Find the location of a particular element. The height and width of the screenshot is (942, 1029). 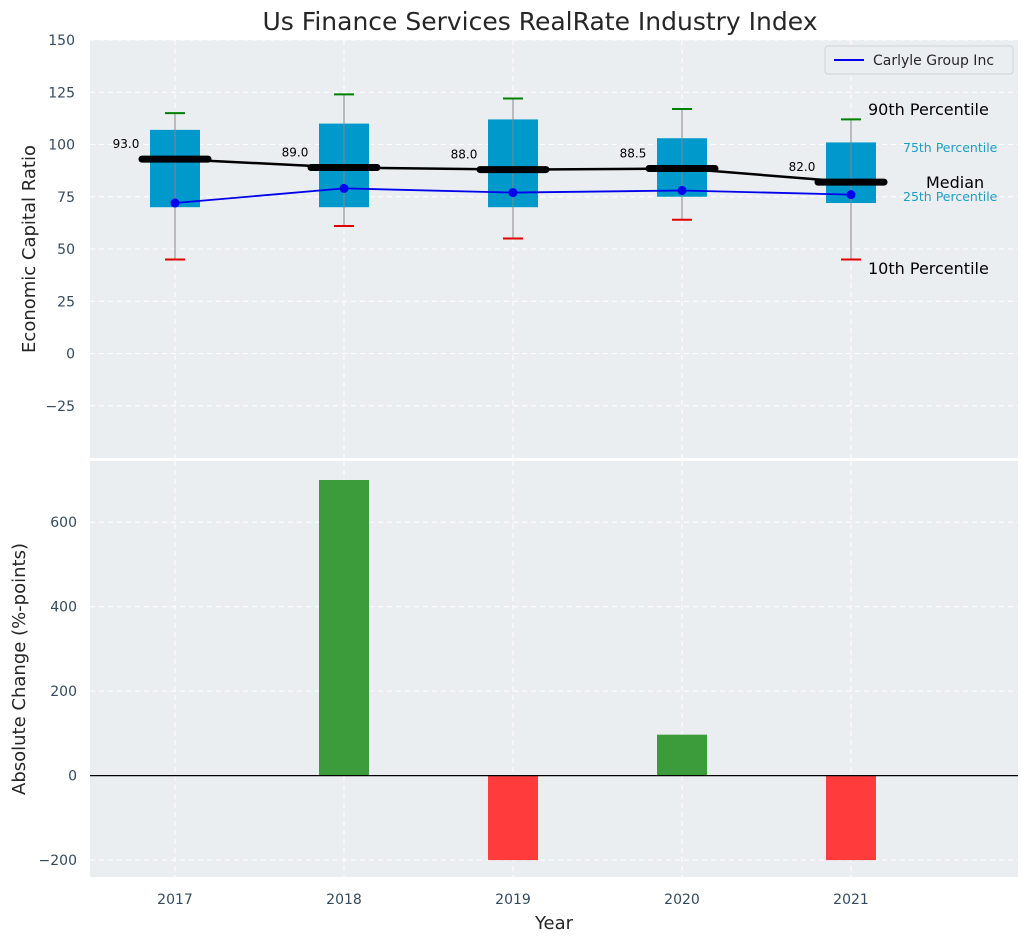

bottom-y-axis-label: Absolute Change (%-points) is located at coordinates (19, 669).